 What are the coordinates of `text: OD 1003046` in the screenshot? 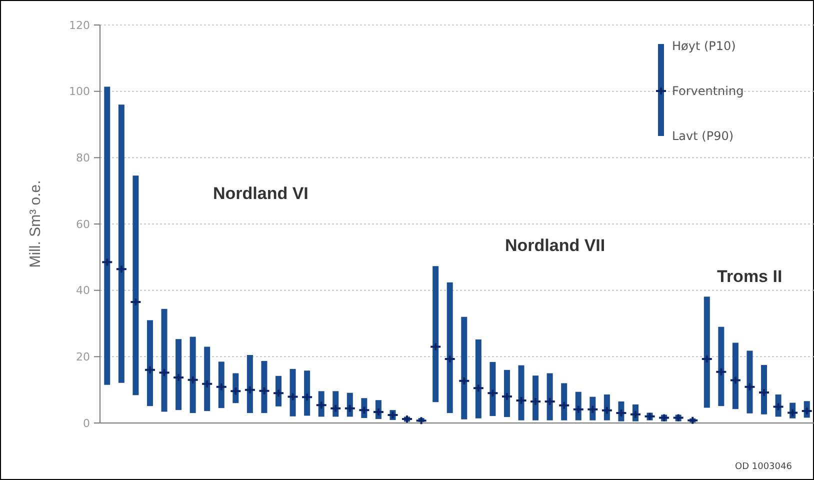 It's located at (763, 467).